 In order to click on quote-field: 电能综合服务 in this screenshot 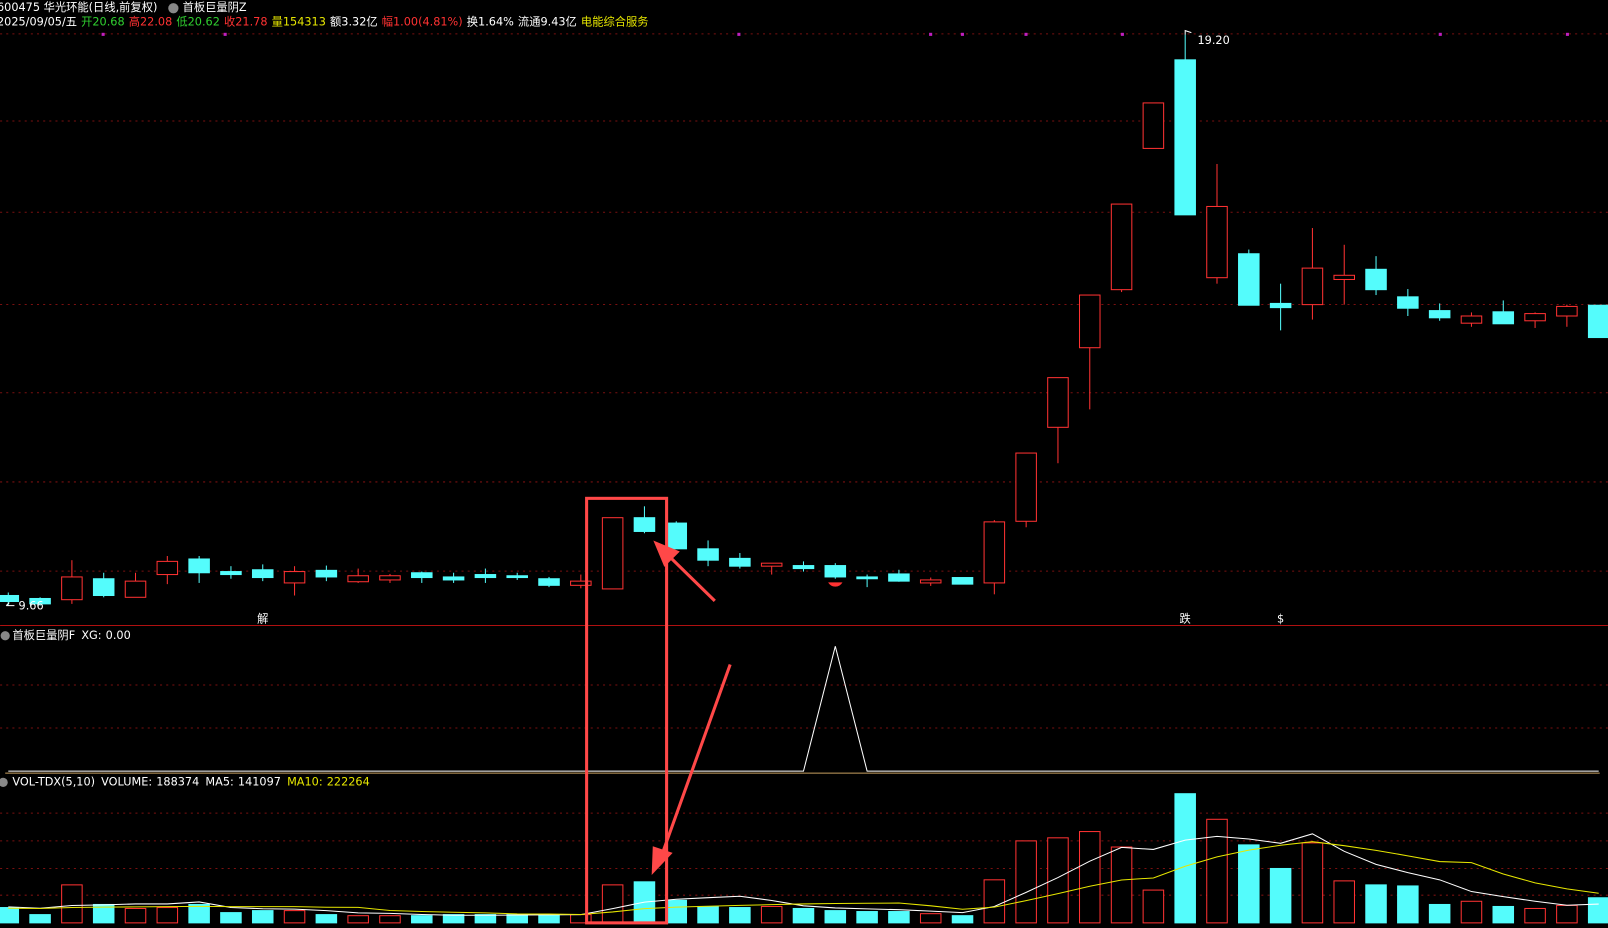, I will do `click(615, 22)`.